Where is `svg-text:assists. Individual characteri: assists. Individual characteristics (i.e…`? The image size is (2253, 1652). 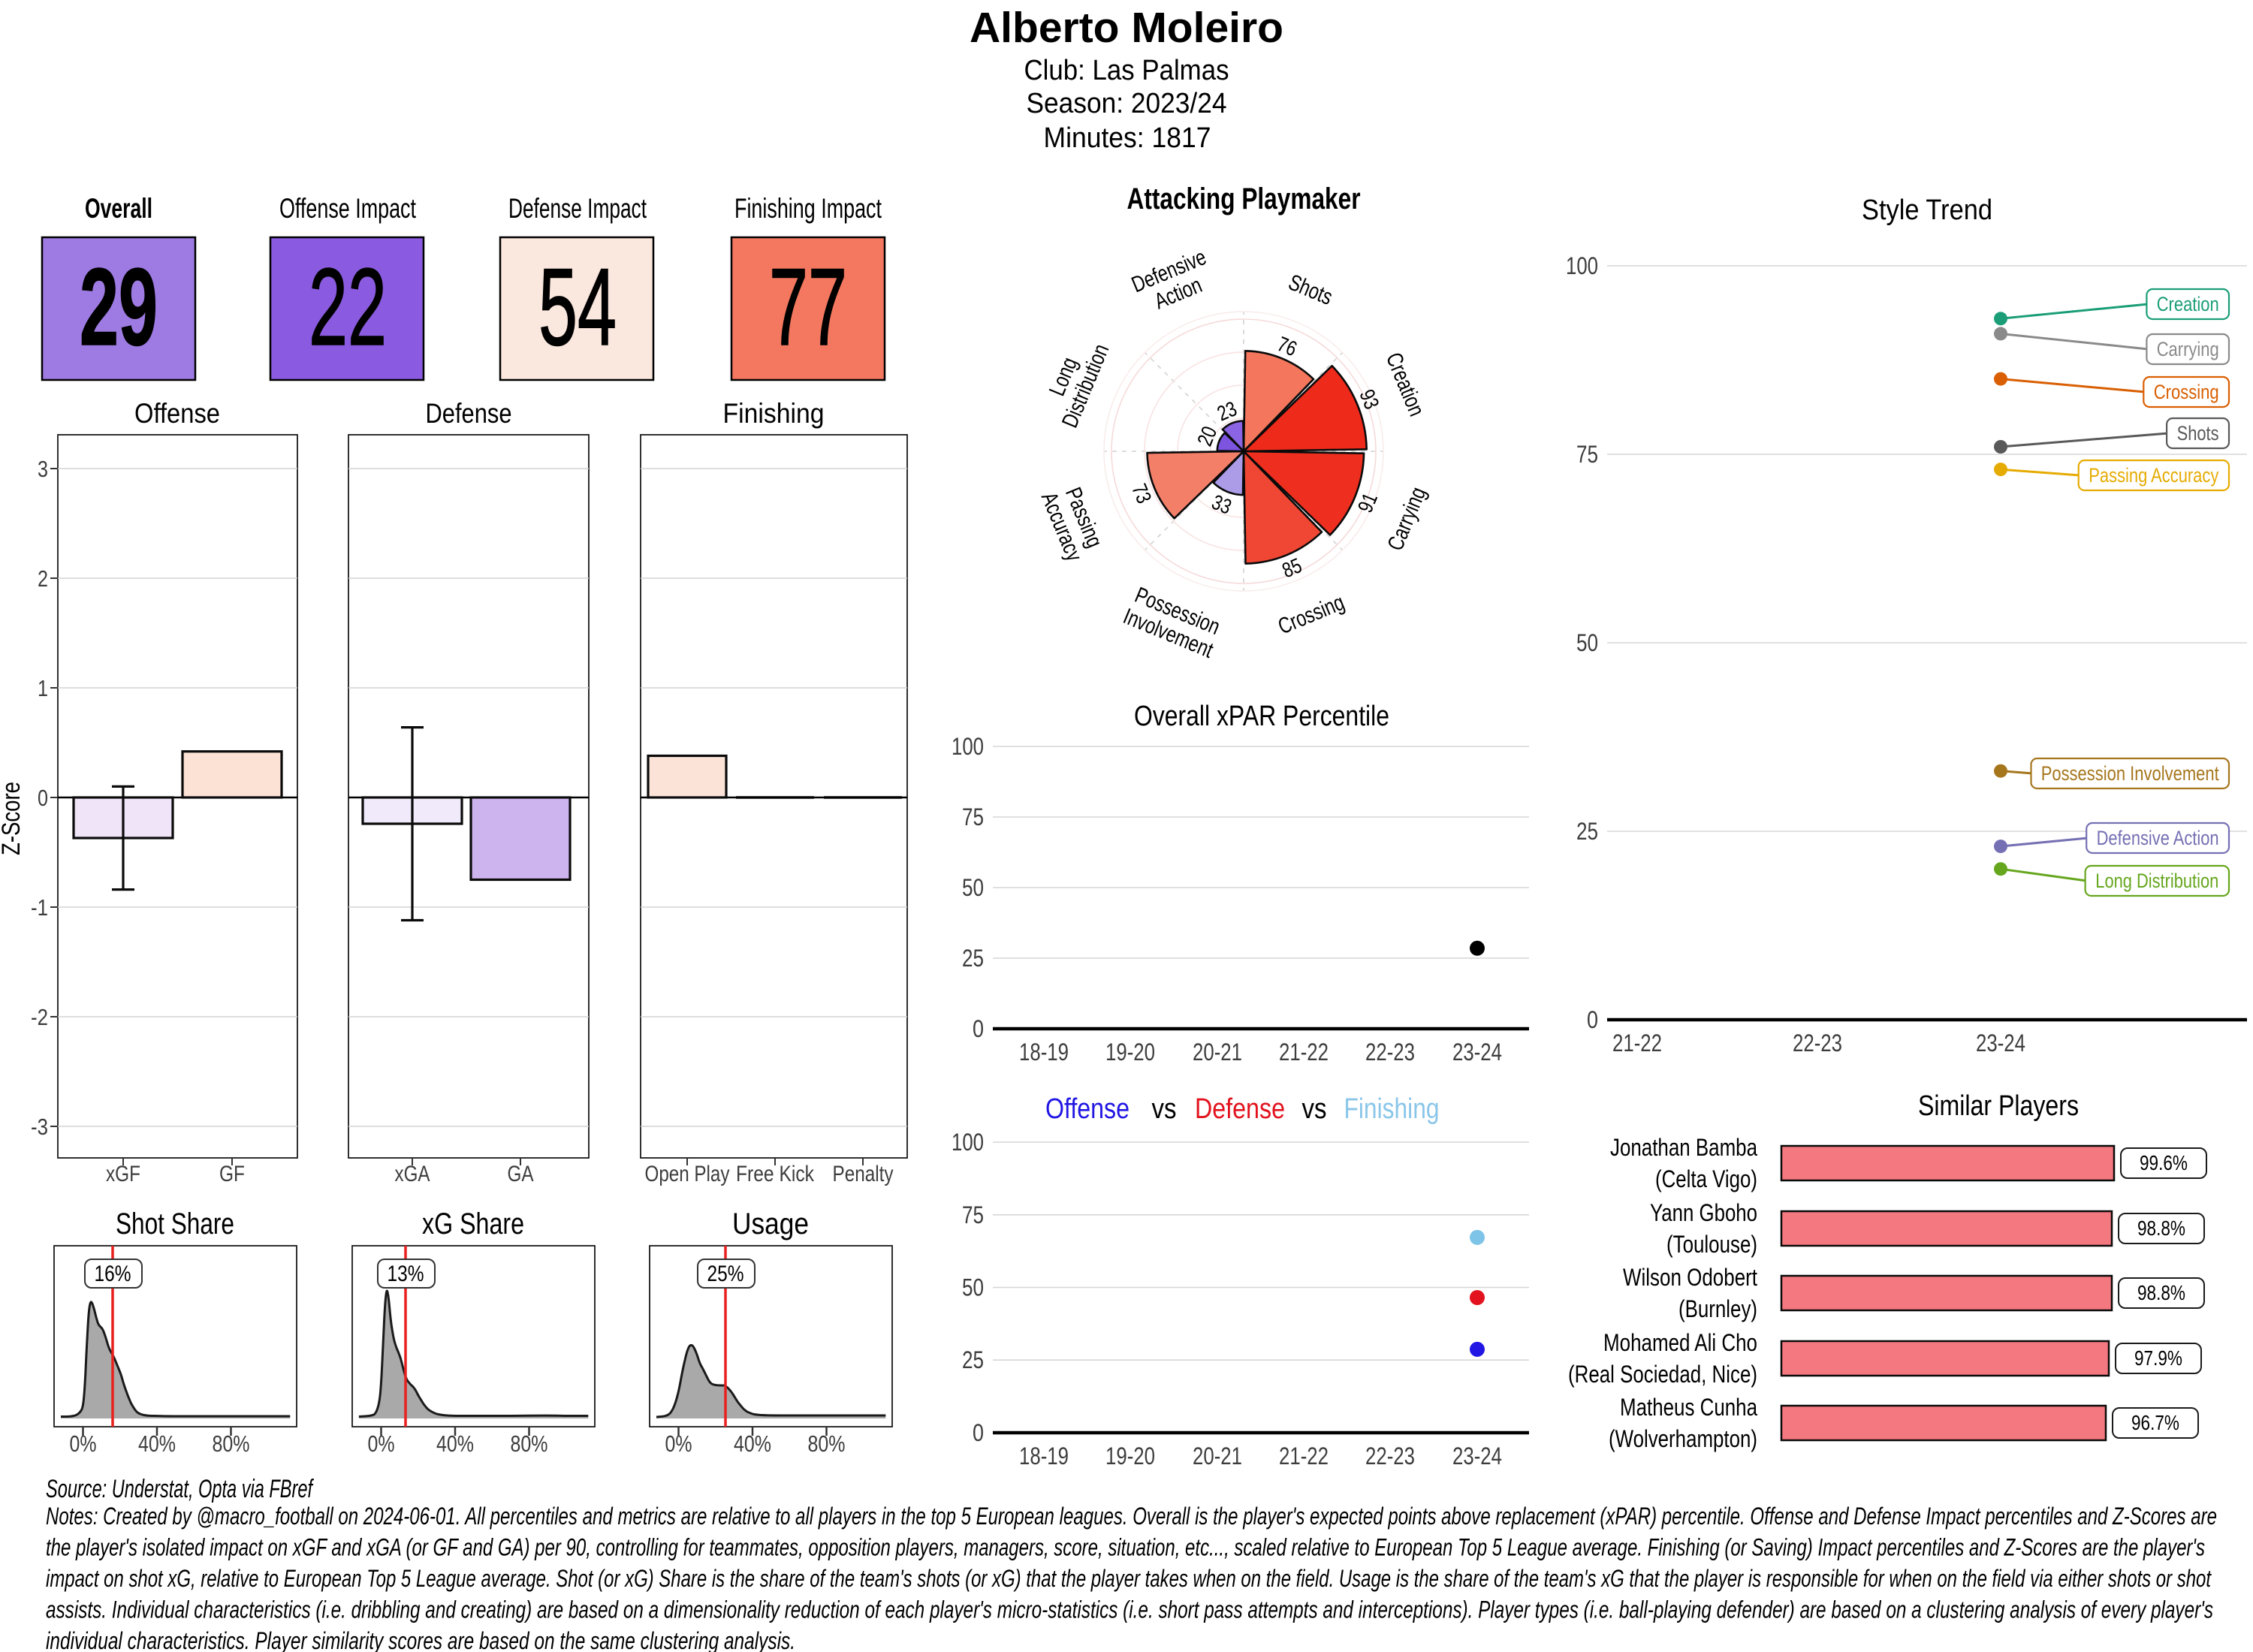 svg-text:assists. Individual characteri: assists. Individual characteristics (i.e… is located at coordinates (1129, 1609).